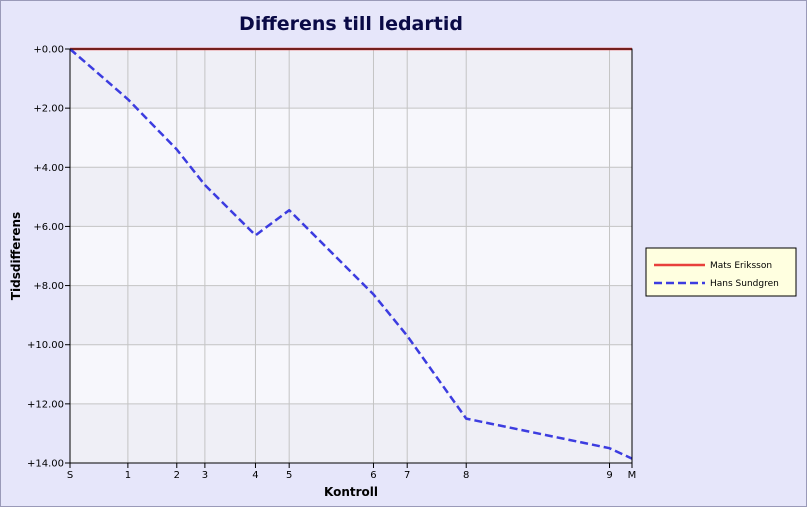 The image size is (807, 507). Describe the element at coordinates (609, 475) in the screenshot. I see `x-tick-label: 9` at that location.